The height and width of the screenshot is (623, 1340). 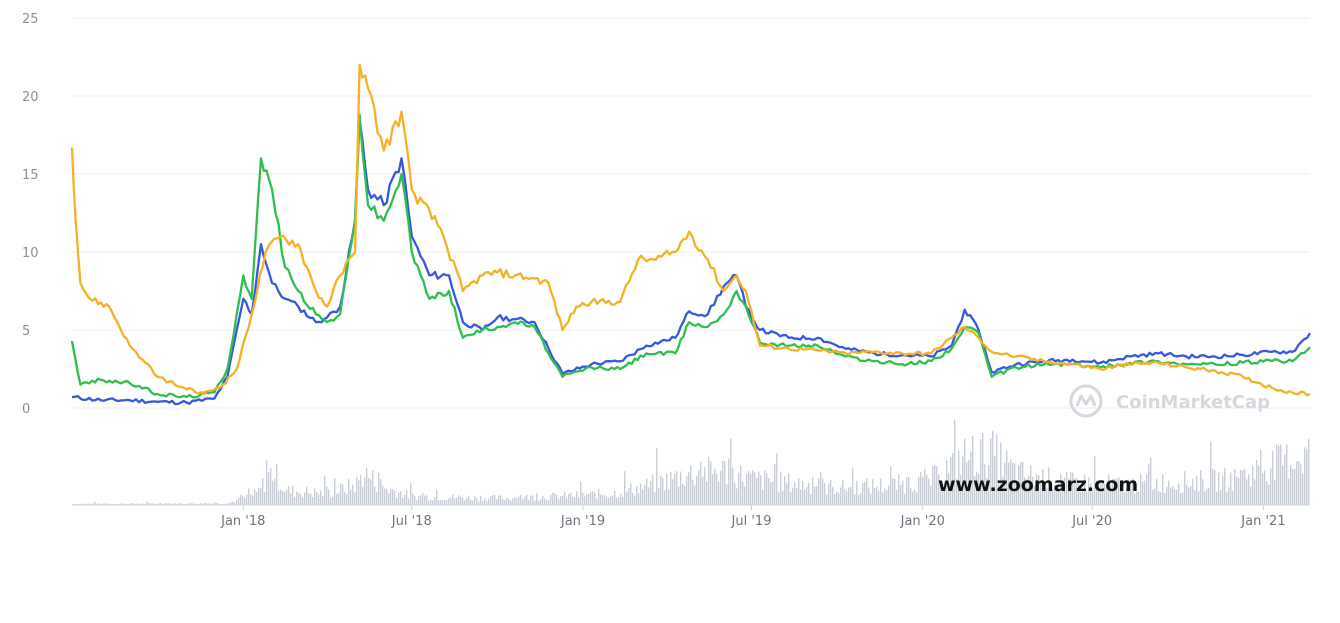 I want to click on site-watermark: www.zoomarz.com, so click(x=1038, y=485).